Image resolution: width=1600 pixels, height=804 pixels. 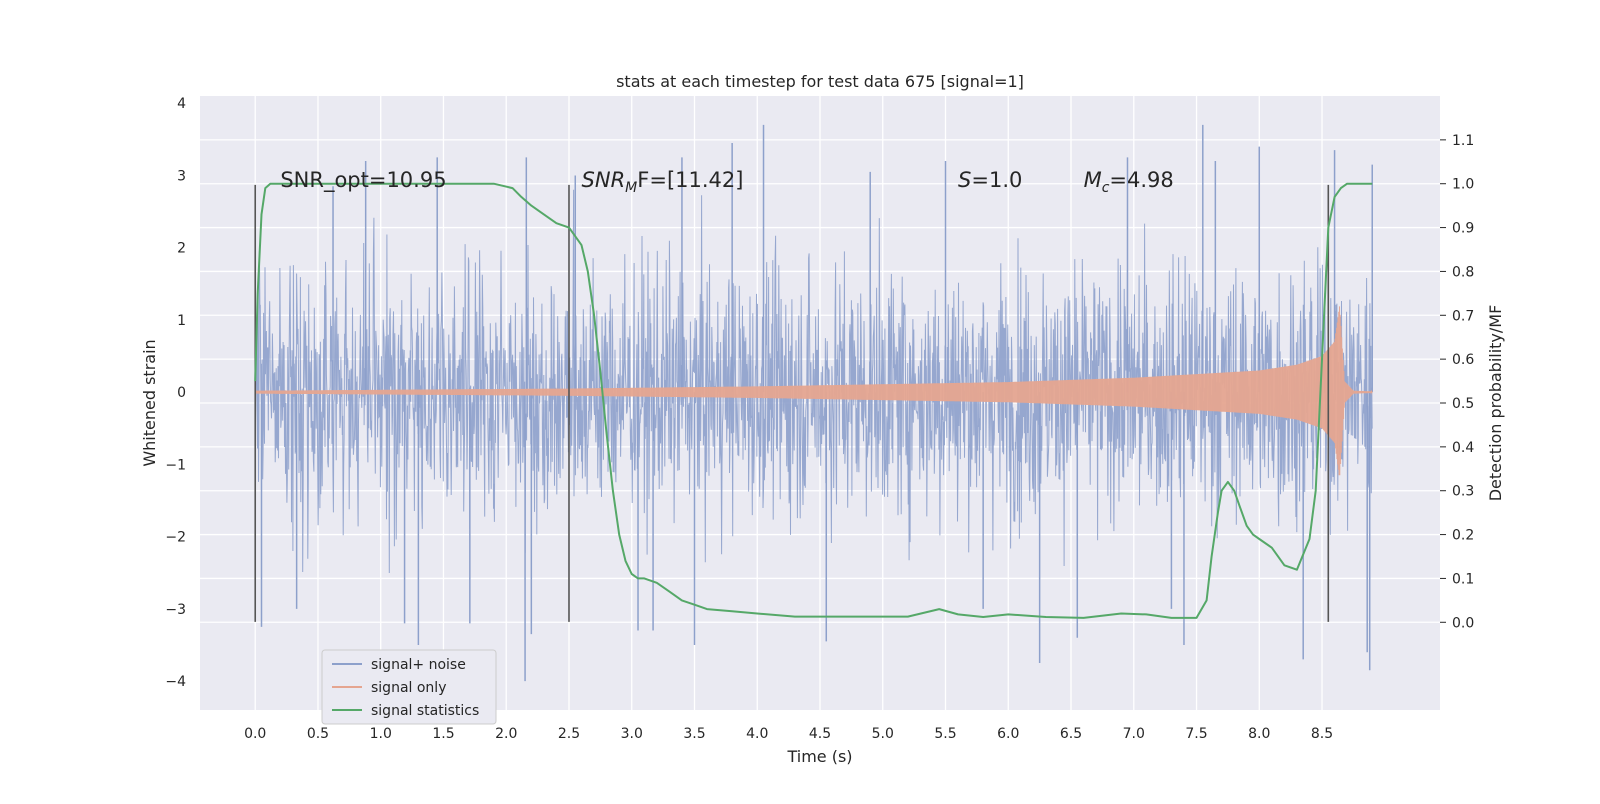 I want to click on y2-tick-label: 0.5, so click(x=1463, y=404).